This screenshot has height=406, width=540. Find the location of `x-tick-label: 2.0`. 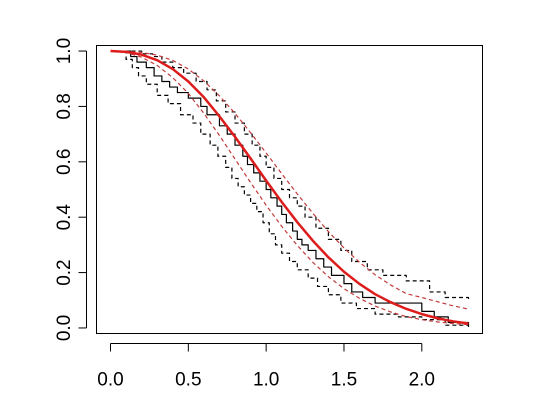

x-tick-label: 2.0 is located at coordinates (422, 380).